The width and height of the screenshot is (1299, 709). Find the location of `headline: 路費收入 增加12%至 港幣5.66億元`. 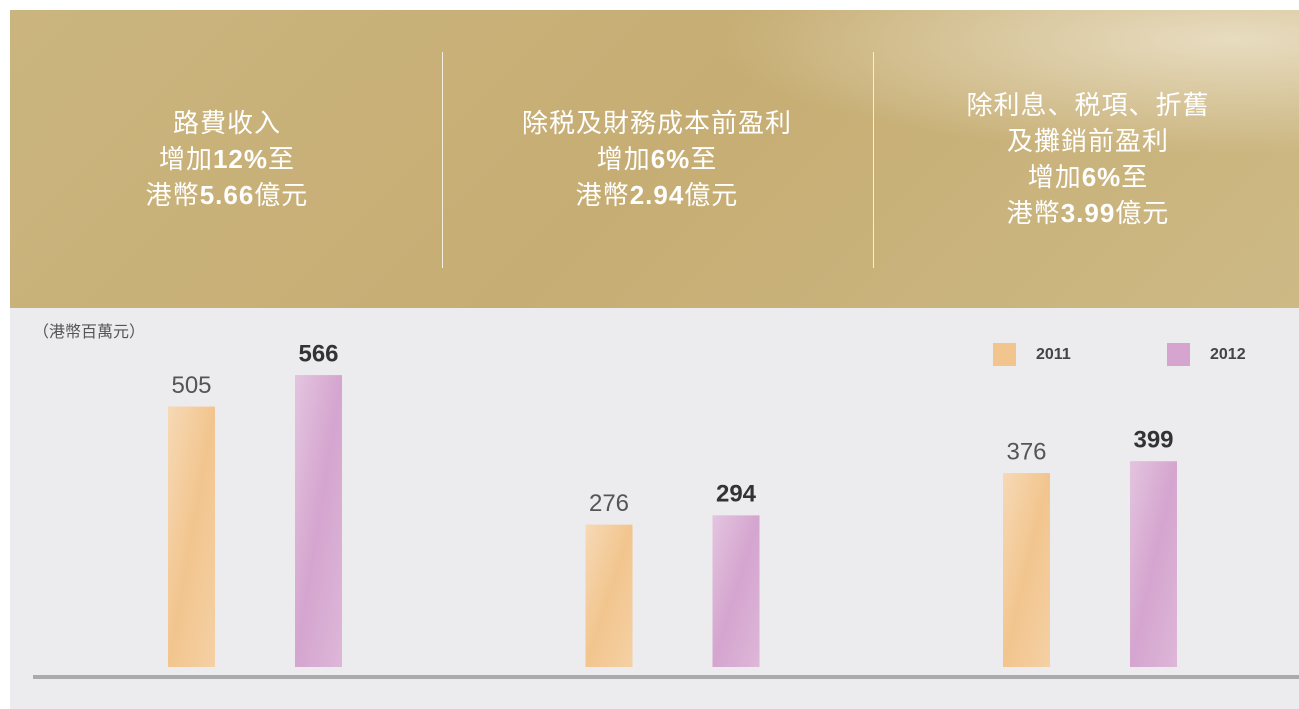

headline: 路費收入 增加12%至 港幣5.66億元 is located at coordinates (227, 159).